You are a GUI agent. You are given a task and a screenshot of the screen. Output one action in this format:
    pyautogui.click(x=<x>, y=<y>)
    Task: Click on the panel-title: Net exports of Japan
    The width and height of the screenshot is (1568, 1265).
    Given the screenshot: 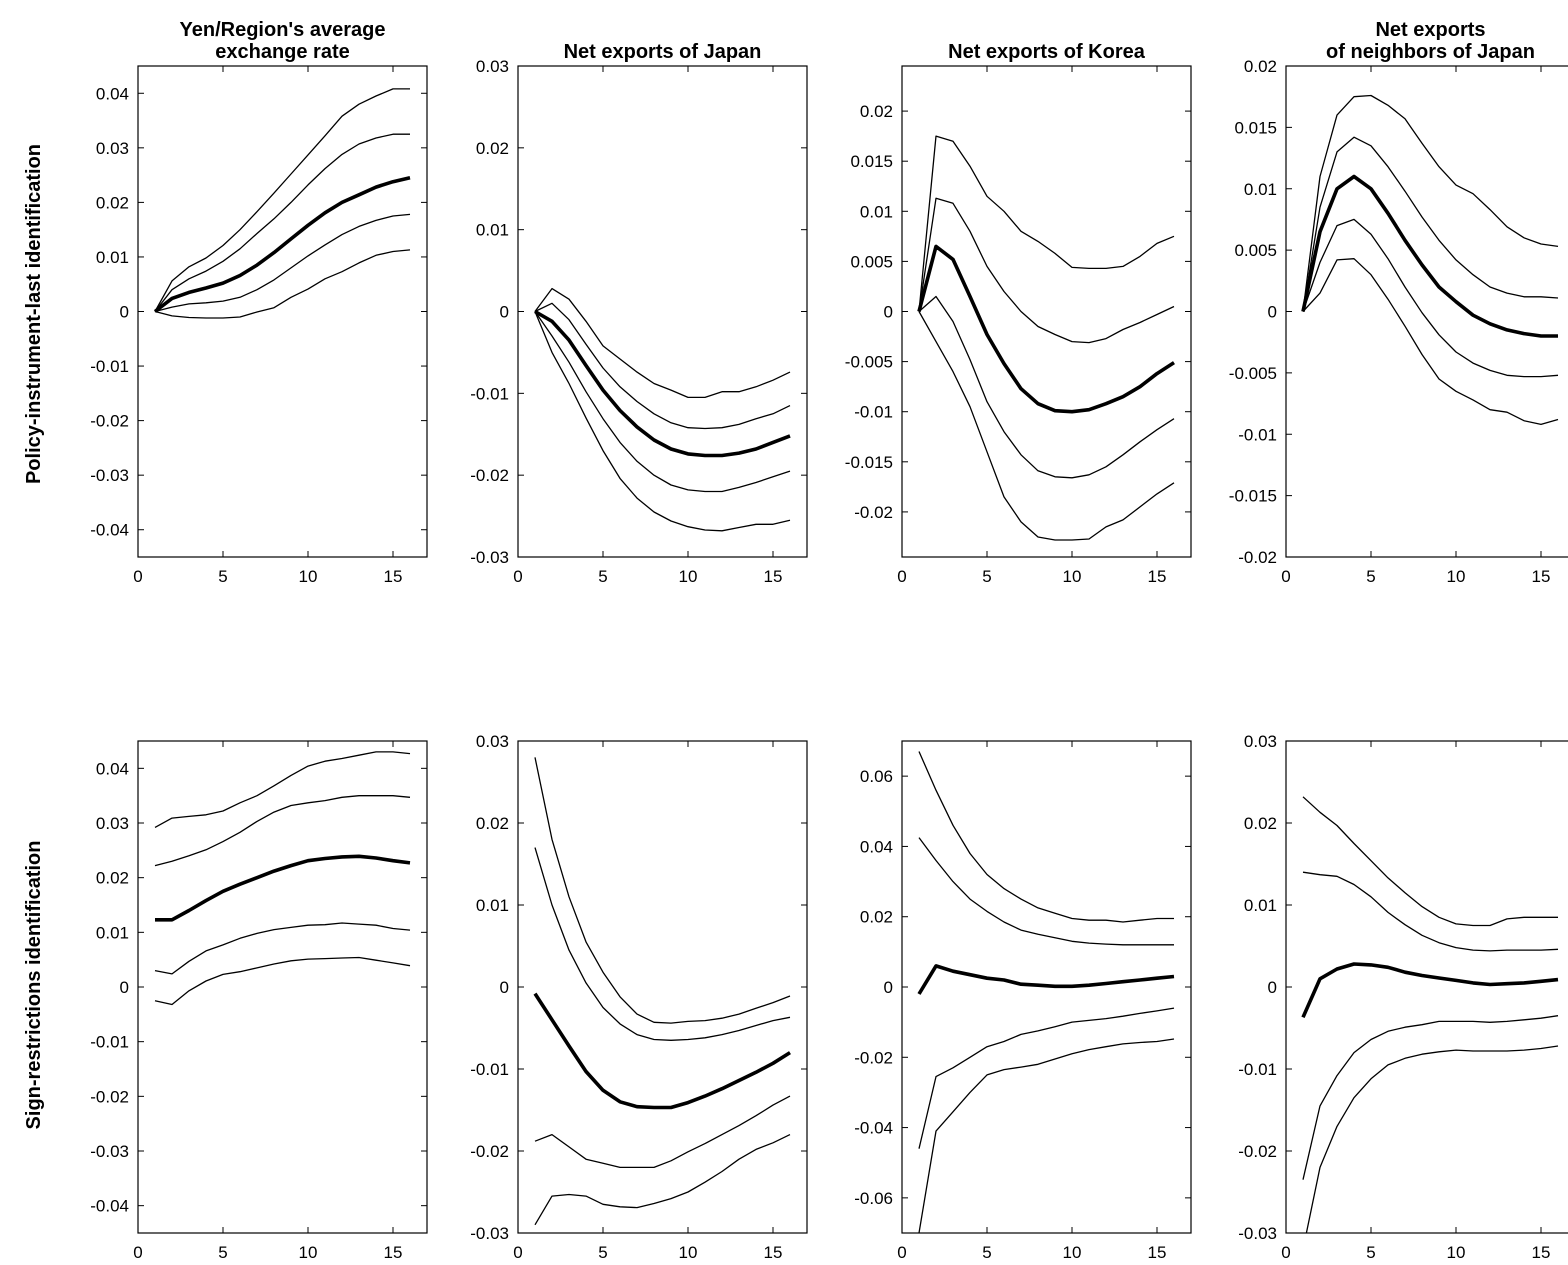 What is the action you would take?
    pyautogui.click(x=663, y=52)
    